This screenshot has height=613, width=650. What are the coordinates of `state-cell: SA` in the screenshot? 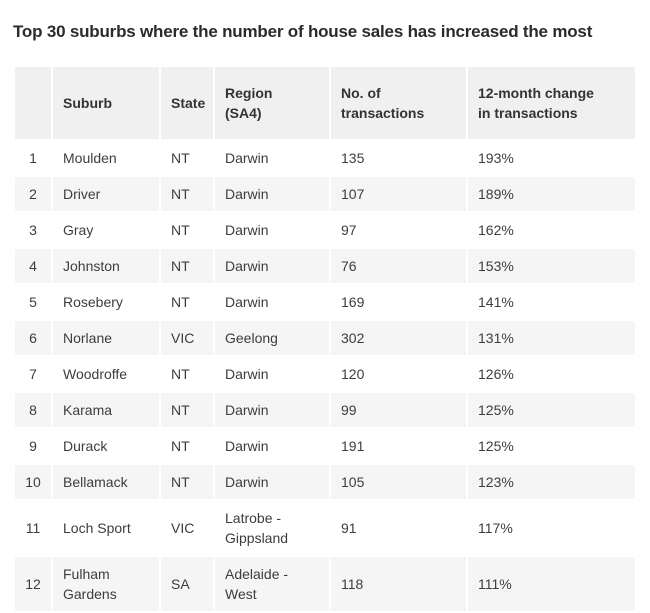 It's located at (187, 584).